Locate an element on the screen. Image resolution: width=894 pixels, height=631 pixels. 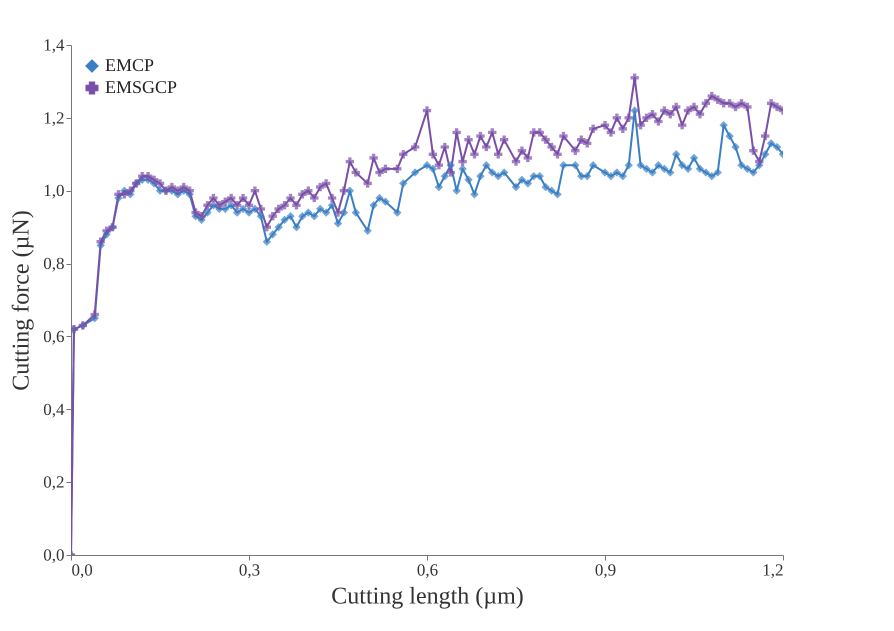
y-tick-label: 1,4 is located at coordinates (54, 45).